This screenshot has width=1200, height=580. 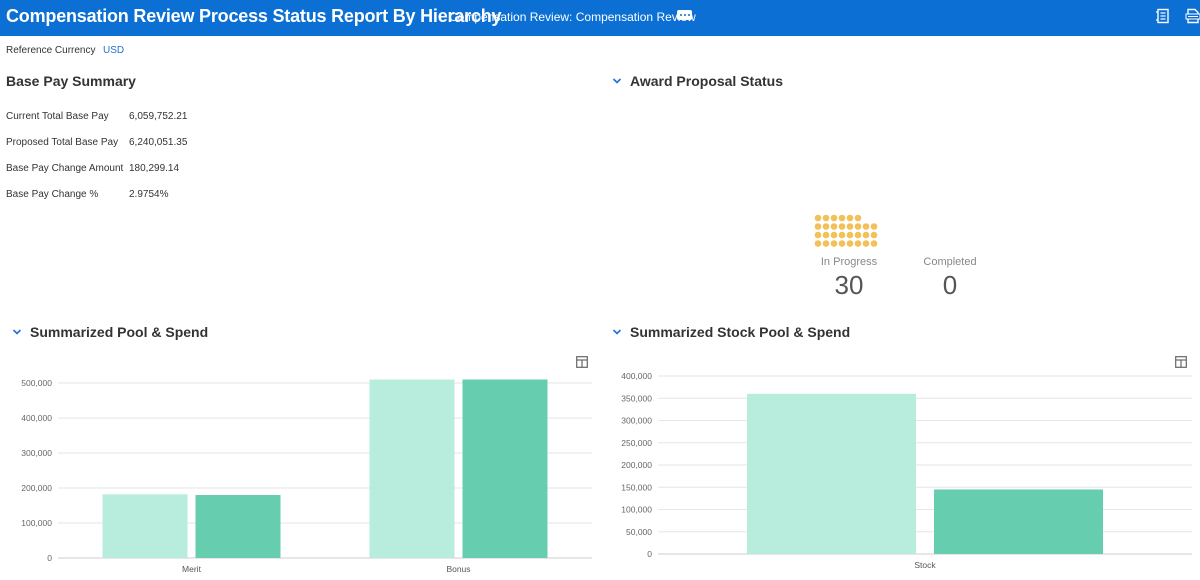 I want to click on page-subtitle: Compensation Review, so click(x=572, y=17).